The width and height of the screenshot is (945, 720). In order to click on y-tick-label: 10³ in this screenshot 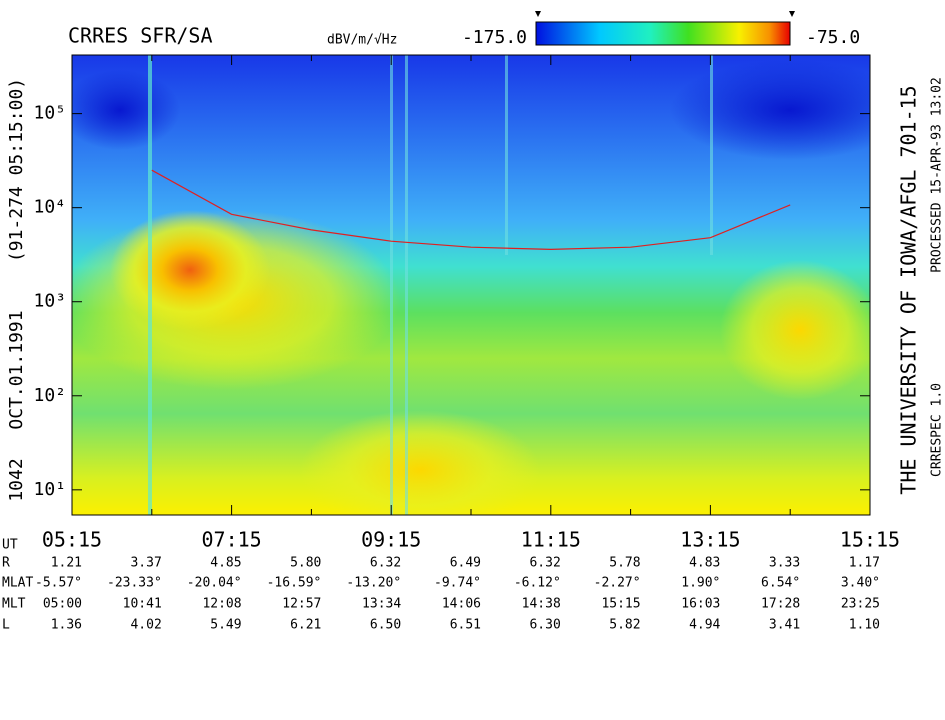, I will do `click(49, 301)`.